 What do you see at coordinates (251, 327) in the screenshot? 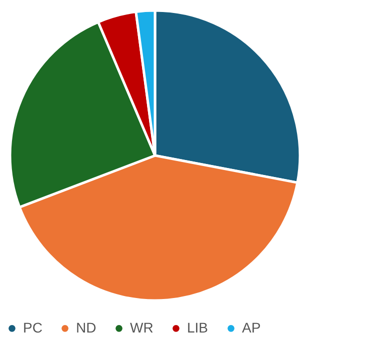
I see `legend-label: AP` at bounding box center [251, 327].